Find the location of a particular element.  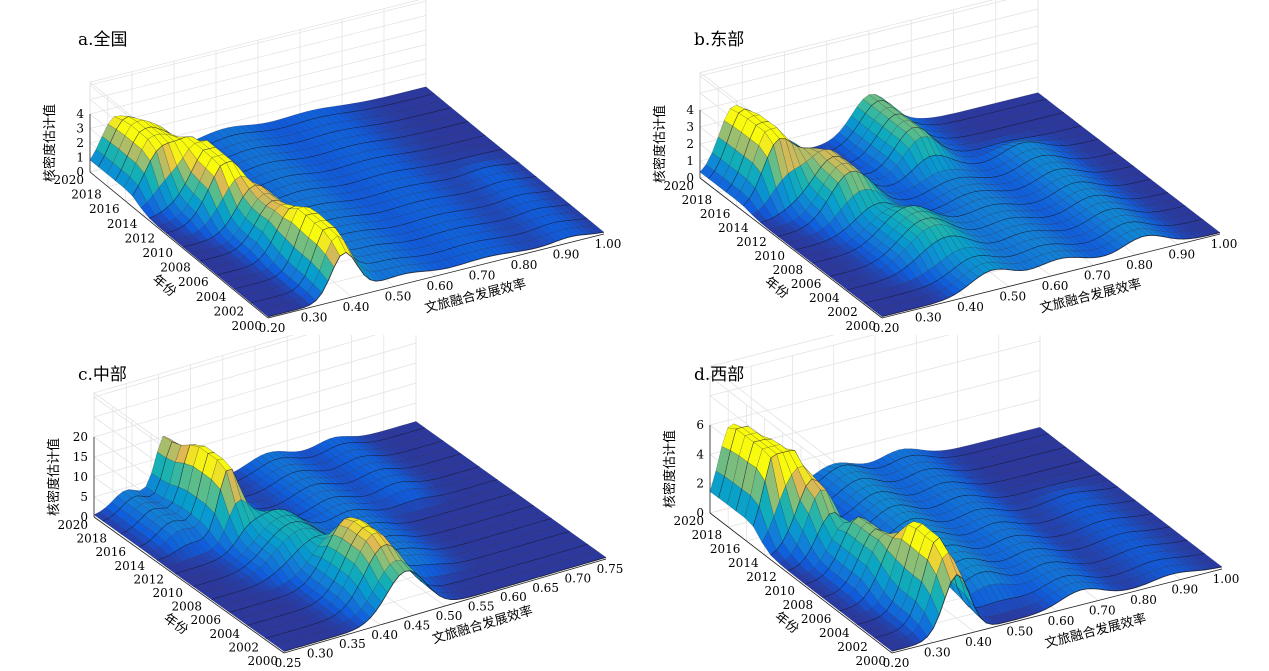

x-tick-label: 0.65 is located at coordinates (545, 588).